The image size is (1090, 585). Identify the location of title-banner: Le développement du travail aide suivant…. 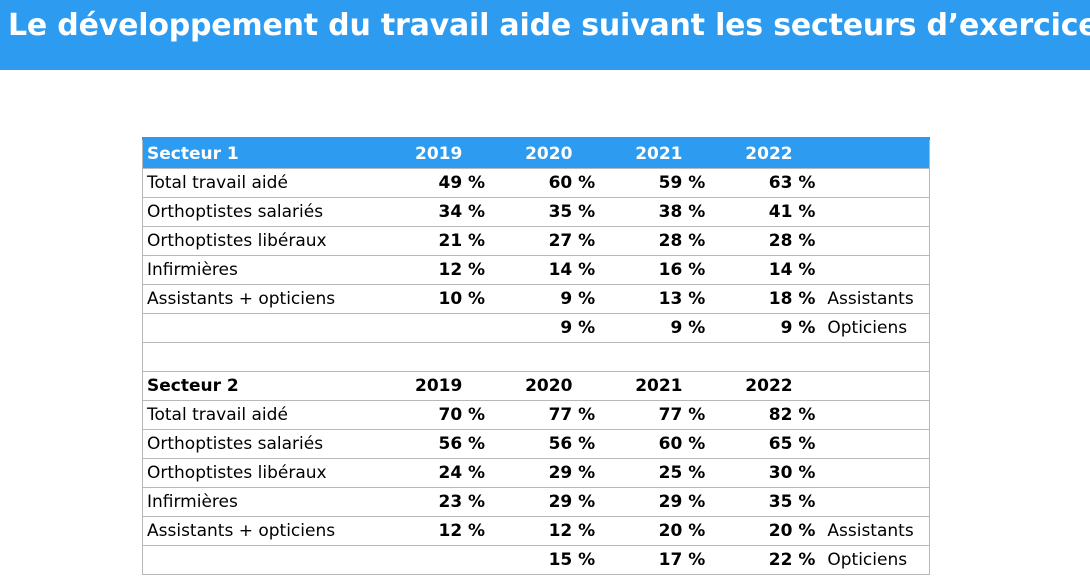
(545, 35).